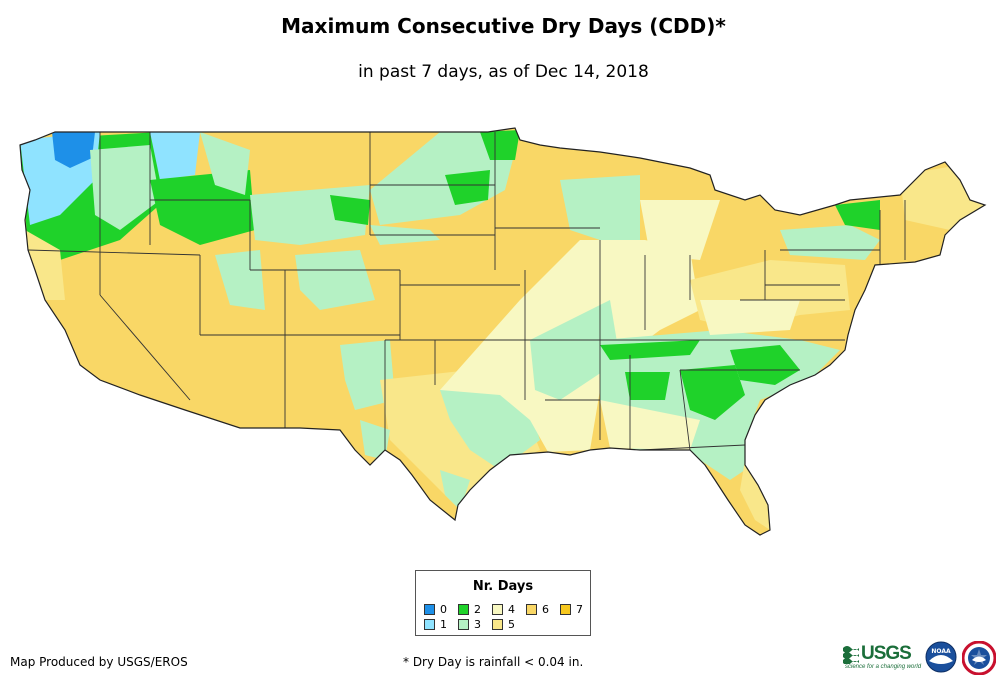  Describe the element at coordinates (503, 625) in the screenshot. I see `legend-item-5: 5` at that location.